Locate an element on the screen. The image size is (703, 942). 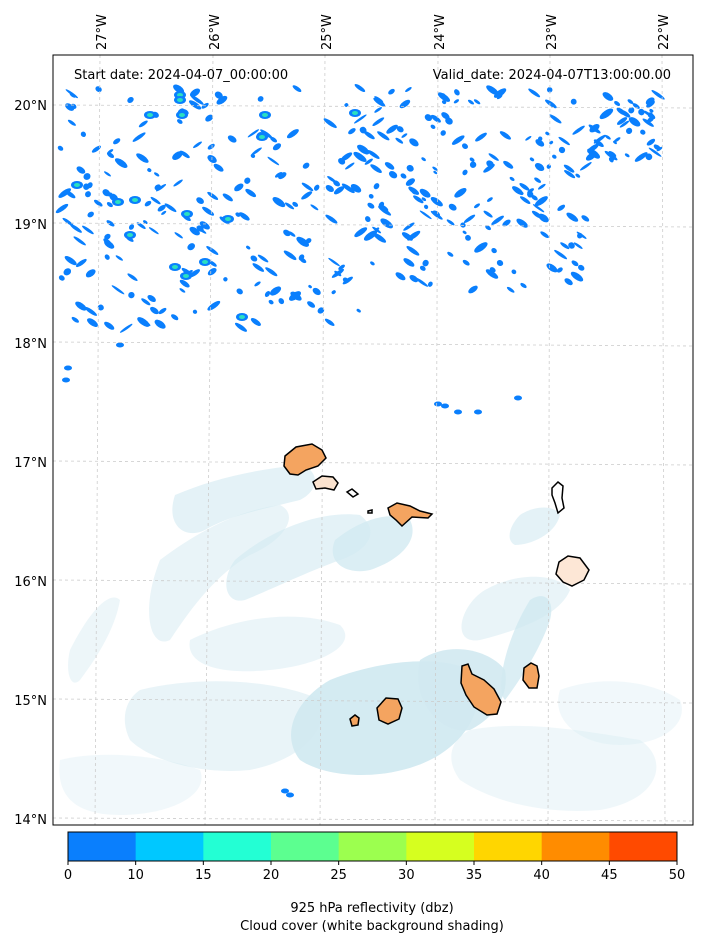
colorbar-tick-label: 10 is located at coordinates (135, 875).